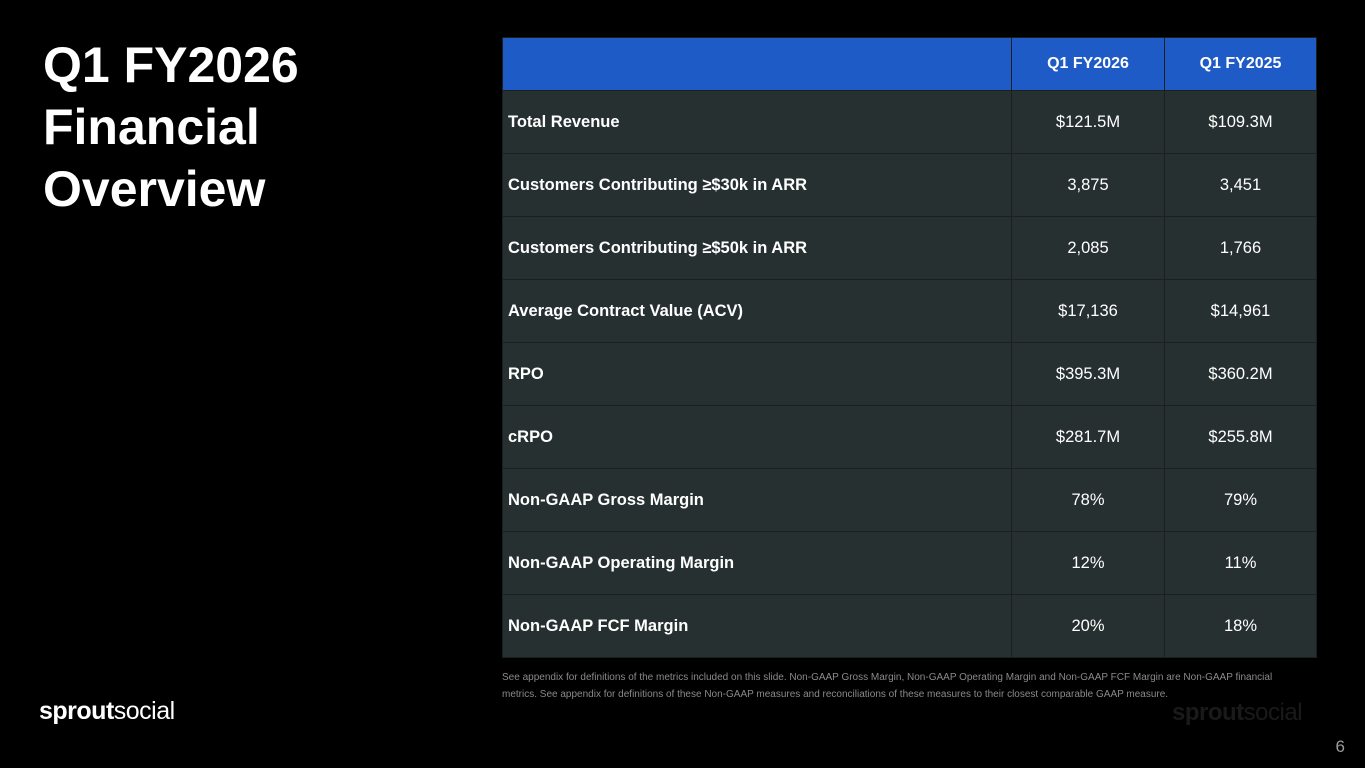  Describe the element at coordinates (1240, 374) in the screenshot. I see `value-q1-fy2025: $360.2M` at that location.